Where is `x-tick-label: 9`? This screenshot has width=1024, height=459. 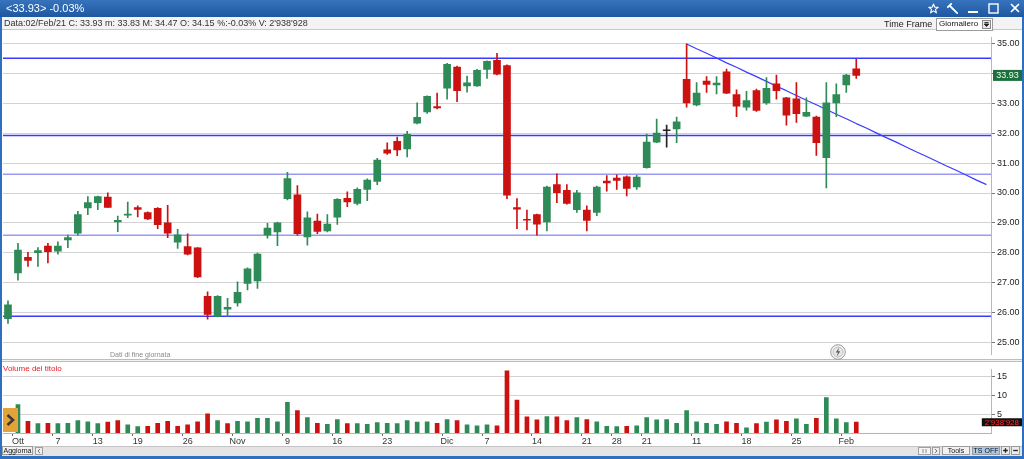 x-tick-label: 9 is located at coordinates (287, 440).